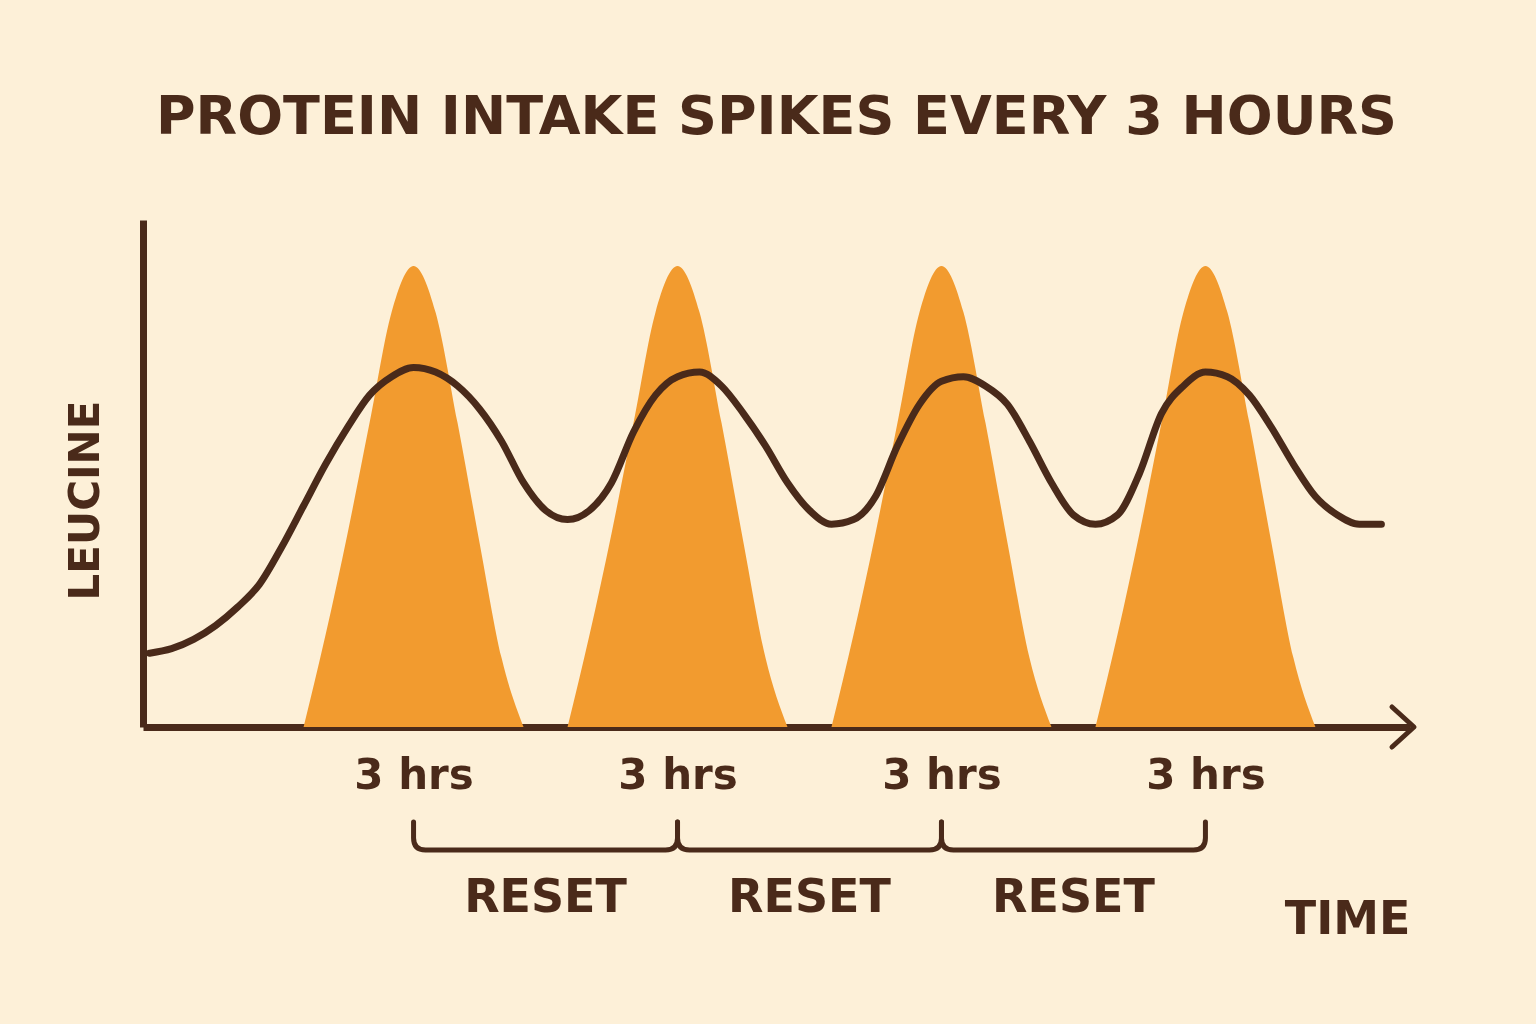 Image resolution: width=1536 pixels, height=1024 pixels. Describe the element at coordinates (84, 500) in the screenshot. I see `y-axis-title: LEUCINE` at that location.